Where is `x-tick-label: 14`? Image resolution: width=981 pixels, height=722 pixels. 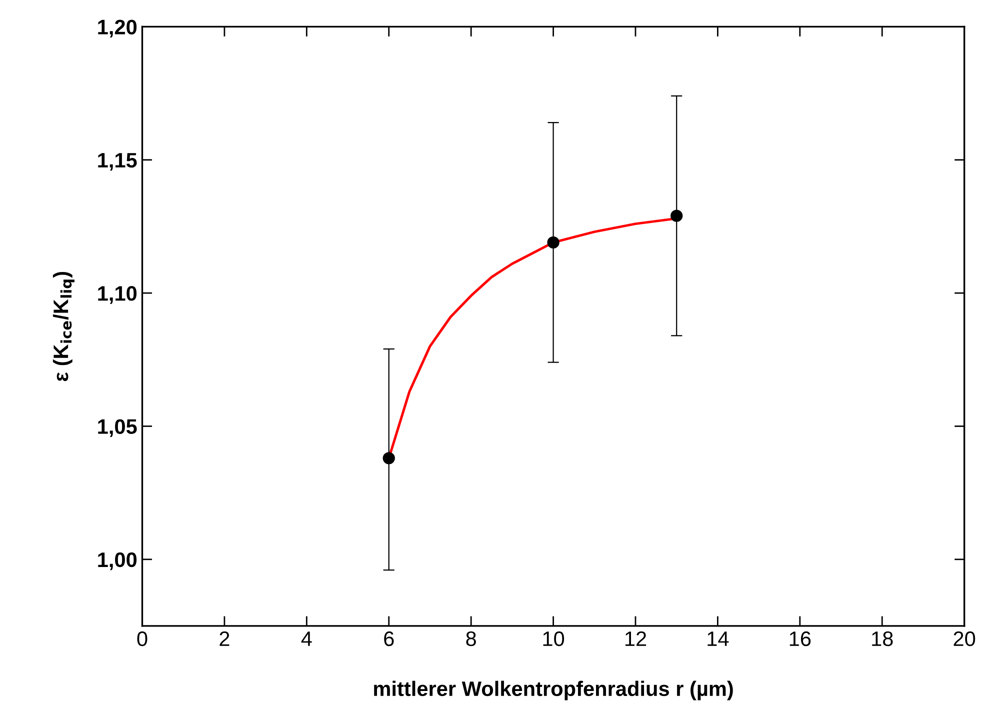 x-tick-label: 14 is located at coordinates (718, 639).